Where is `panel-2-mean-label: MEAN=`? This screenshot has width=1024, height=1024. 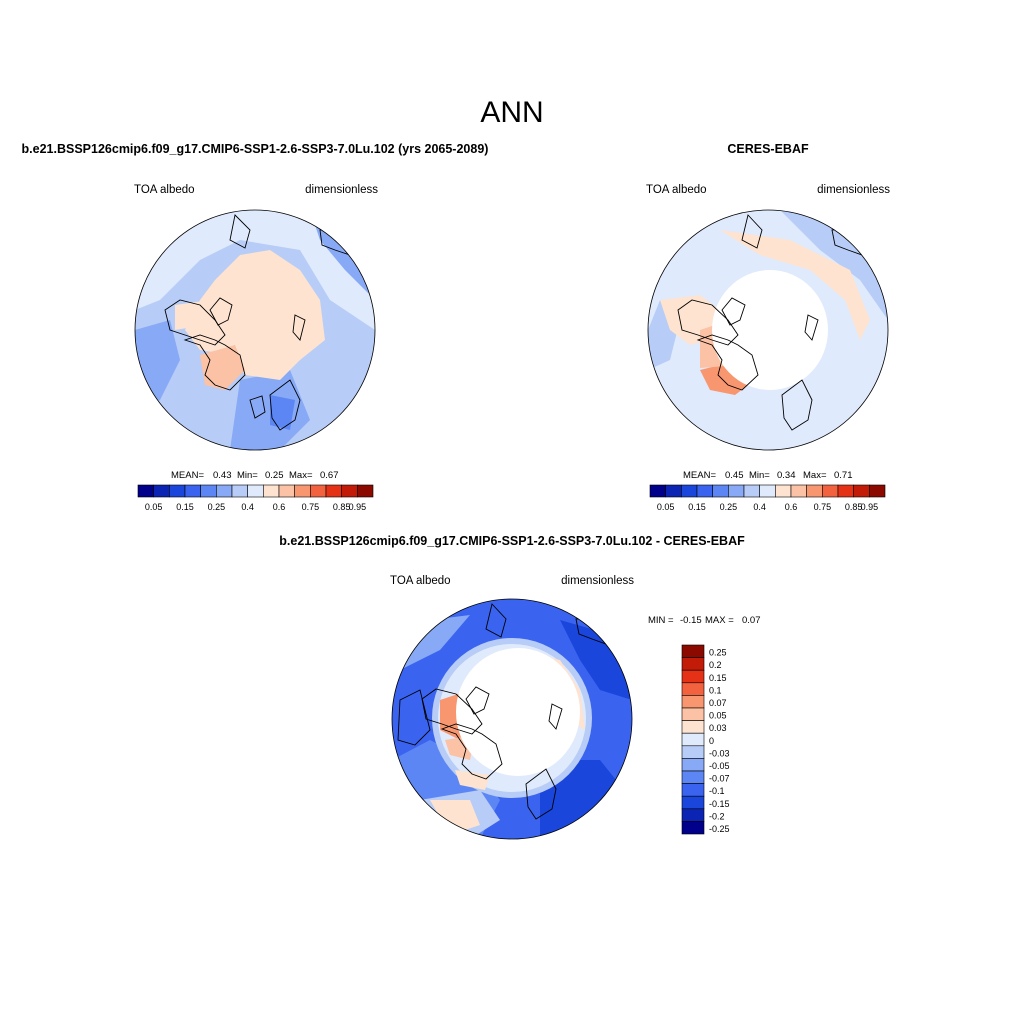 panel-2-mean-label: MEAN= is located at coordinates (699, 475).